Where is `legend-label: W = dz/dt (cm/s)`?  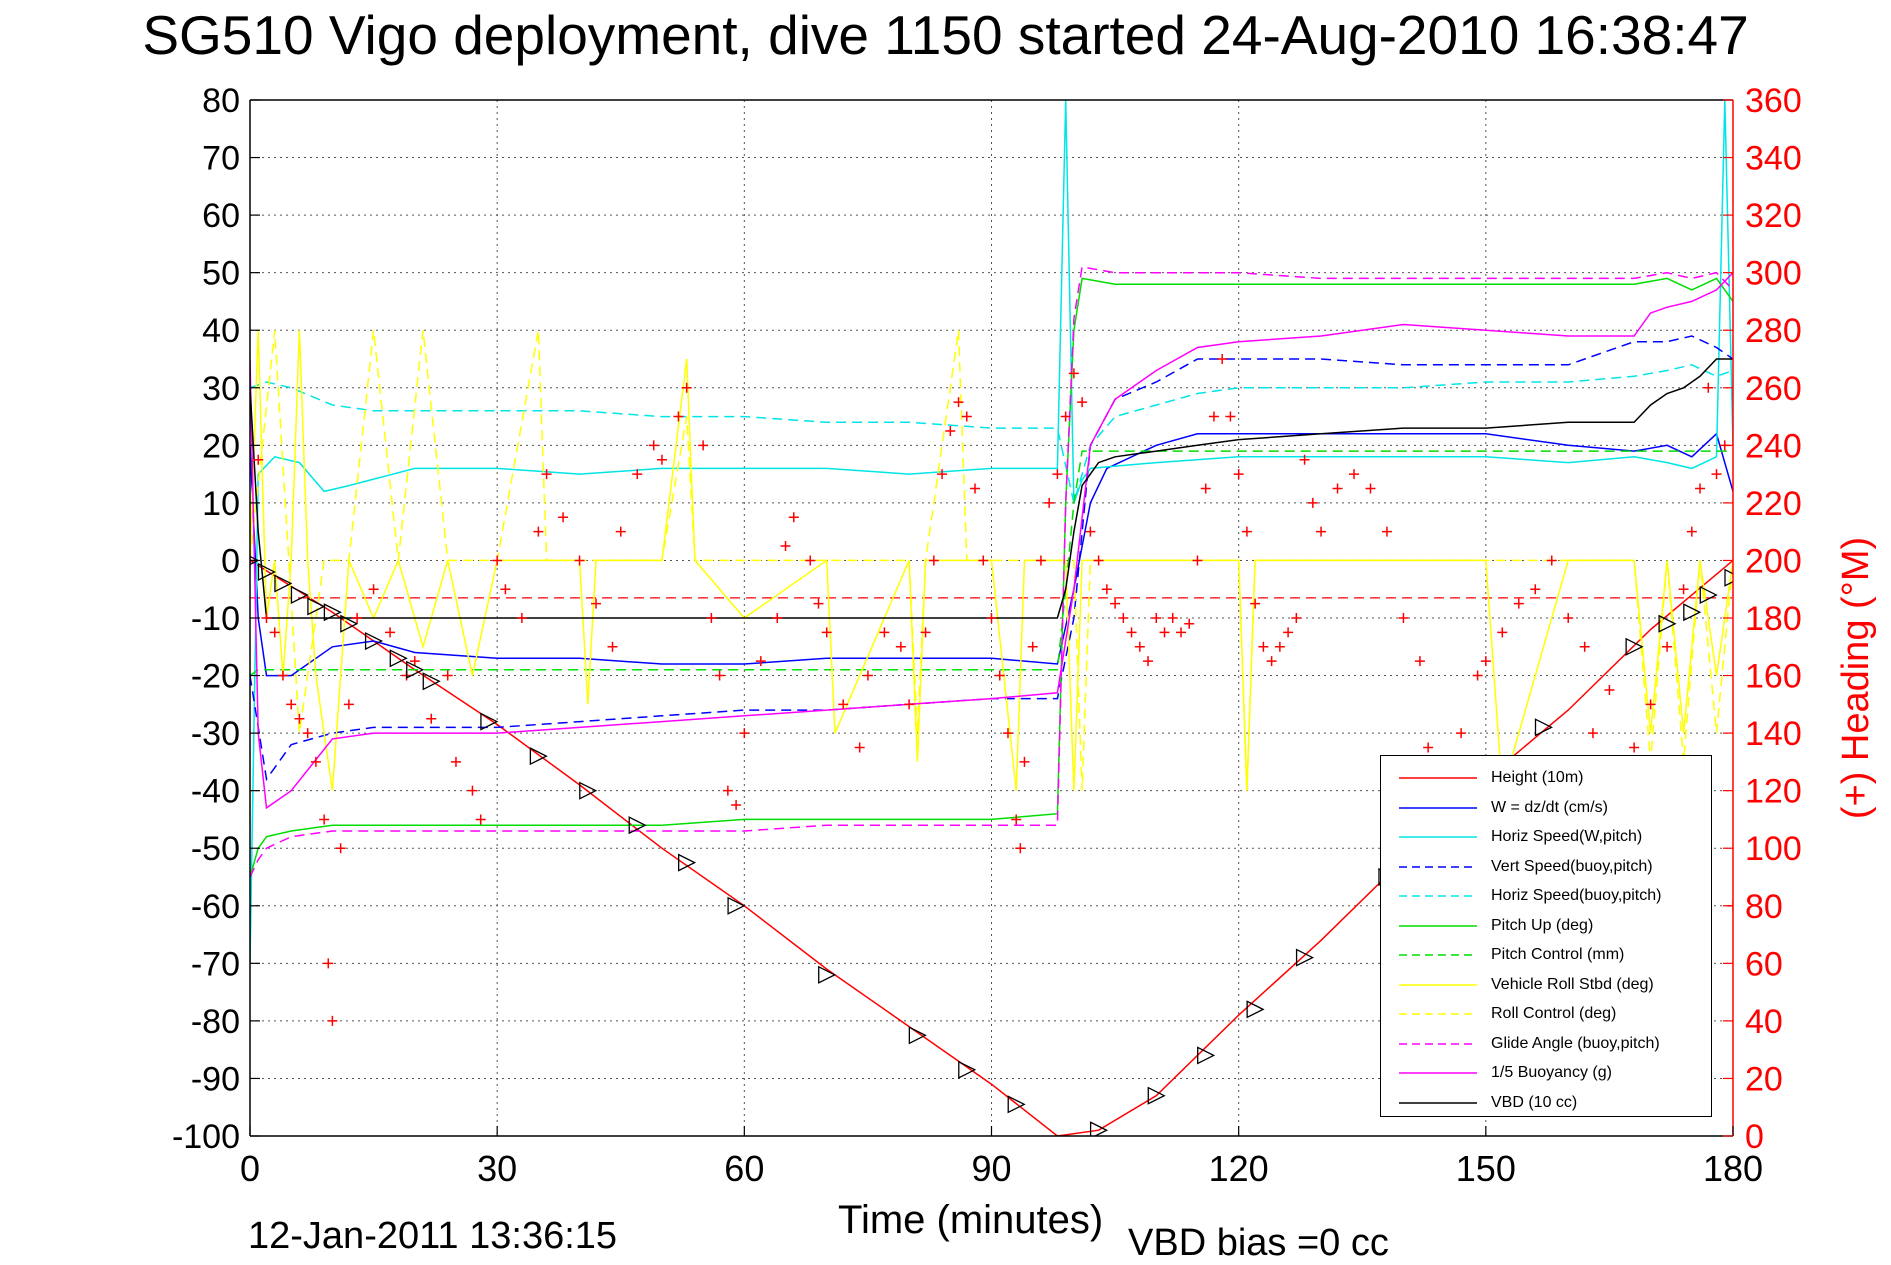 legend-label: W = dz/dt (cm/s) is located at coordinates (1549, 807).